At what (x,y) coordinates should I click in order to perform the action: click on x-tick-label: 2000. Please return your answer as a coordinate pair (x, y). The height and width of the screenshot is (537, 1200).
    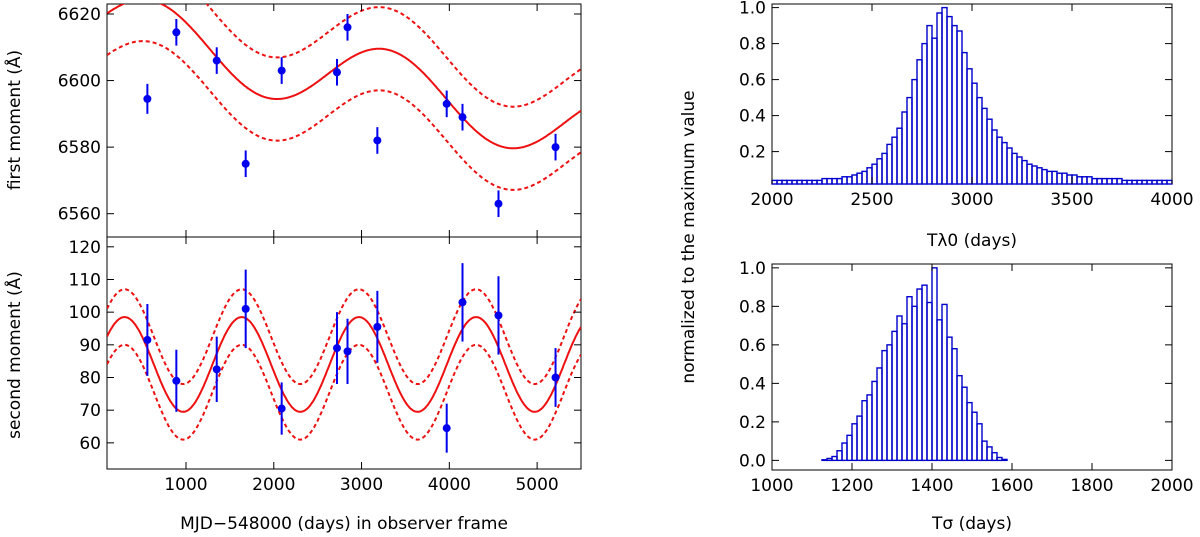
    Looking at the image, I should click on (273, 485).